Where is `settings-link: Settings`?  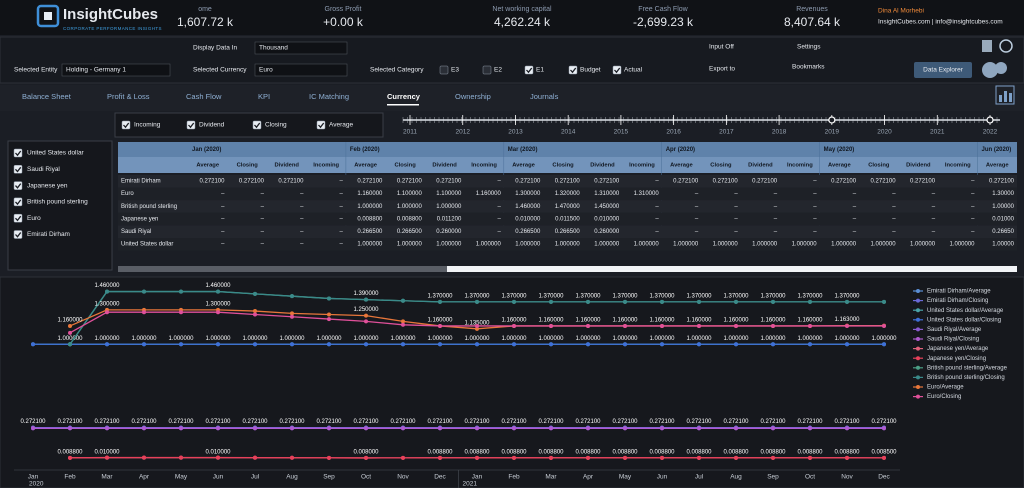 settings-link: Settings is located at coordinates (809, 47).